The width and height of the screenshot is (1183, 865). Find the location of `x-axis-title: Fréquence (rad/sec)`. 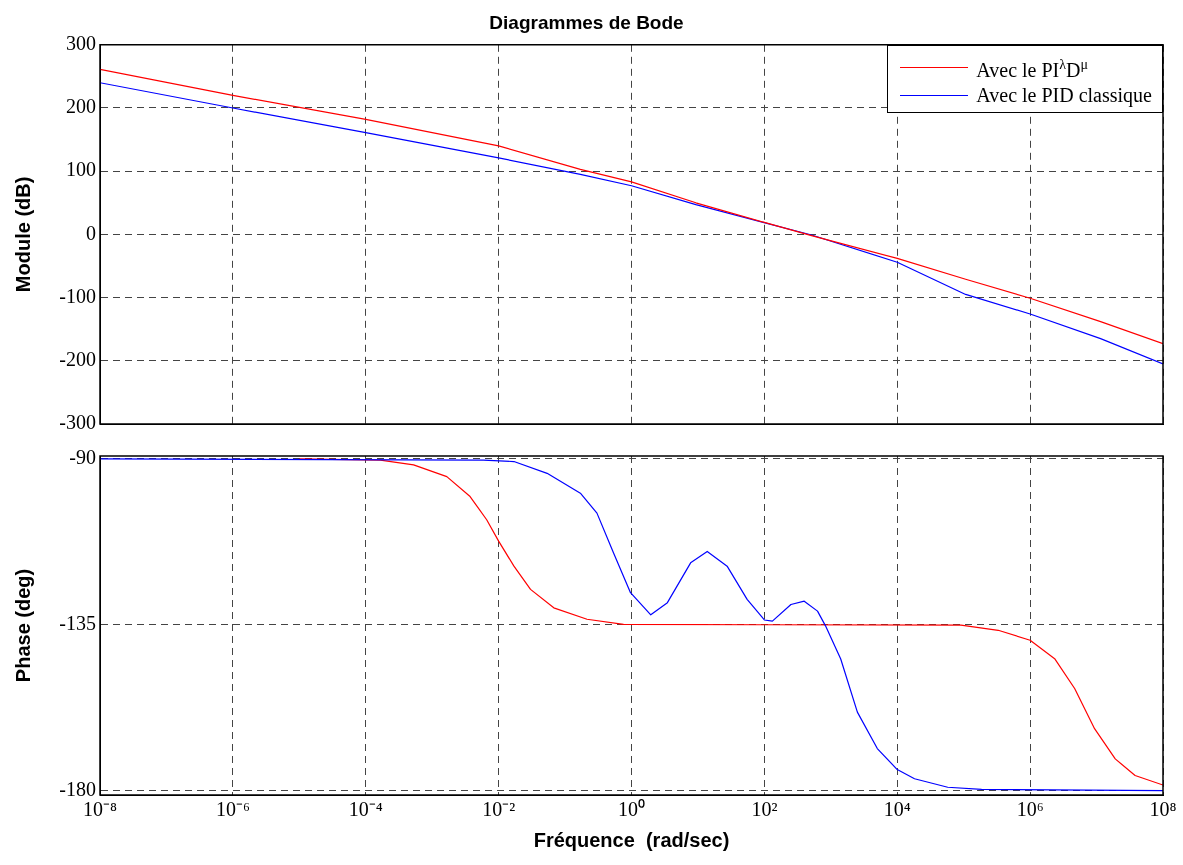

x-axis-title: Fréquence (rad/sec) is located at coordinates (631, 839).